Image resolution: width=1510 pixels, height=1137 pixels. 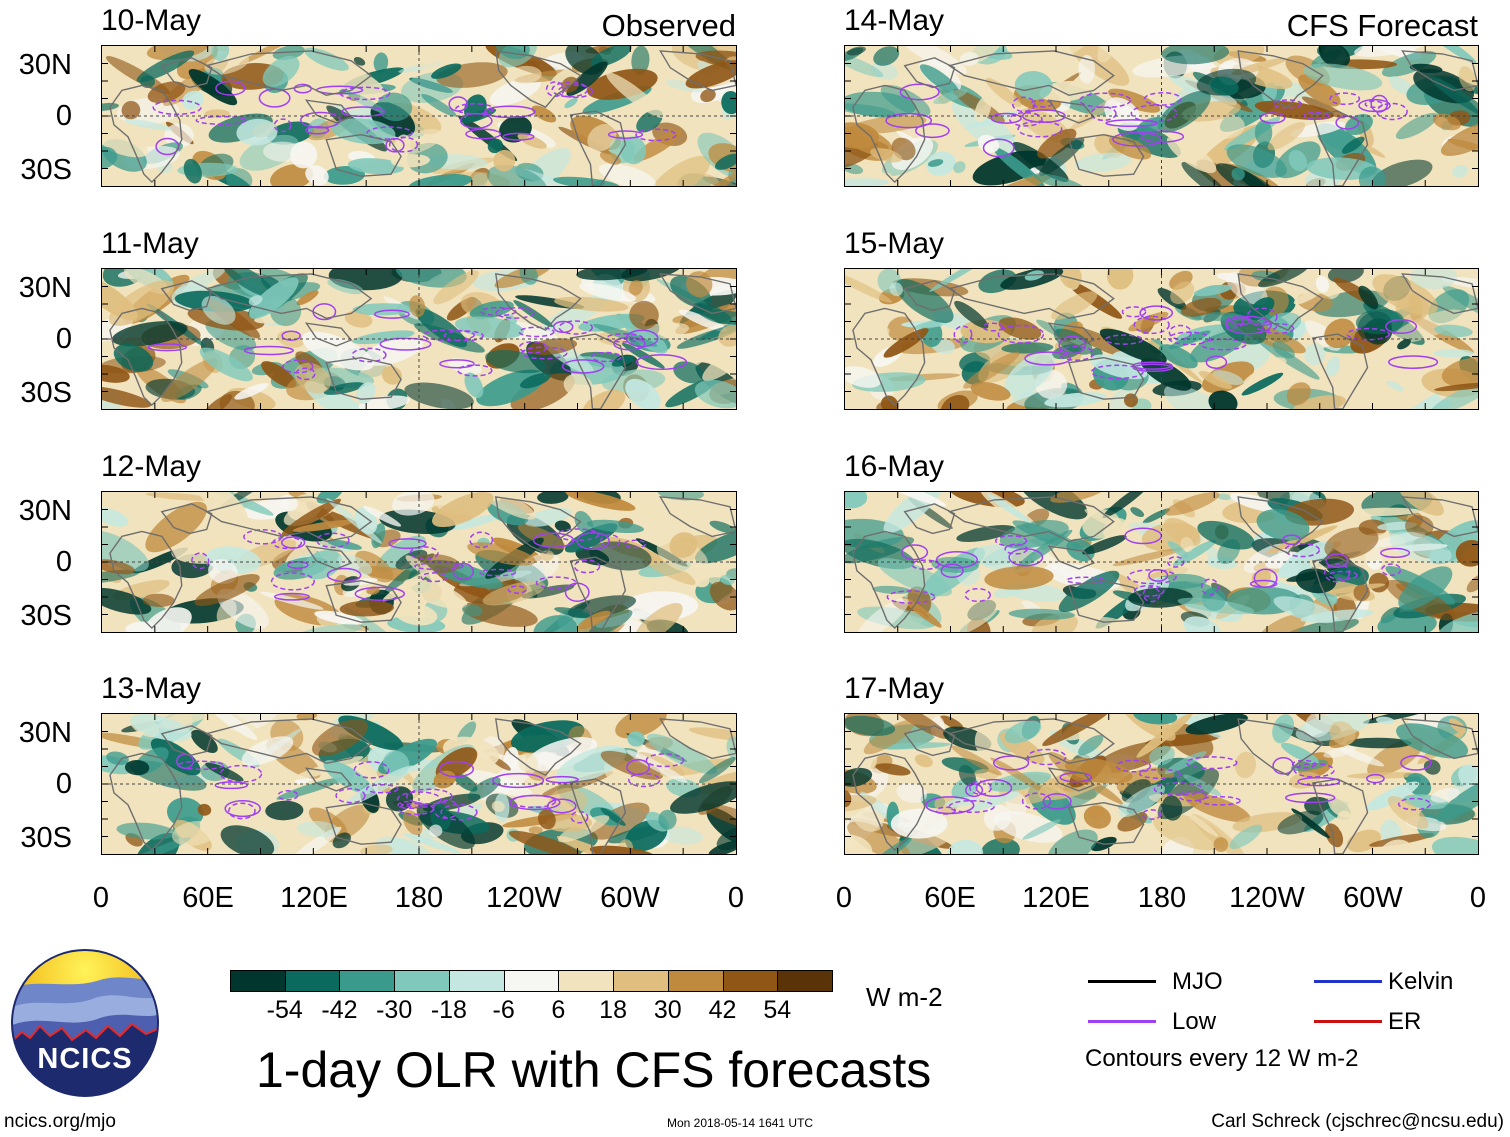 I want to click on panel-date: 16-May, so click(x=894, y=466).